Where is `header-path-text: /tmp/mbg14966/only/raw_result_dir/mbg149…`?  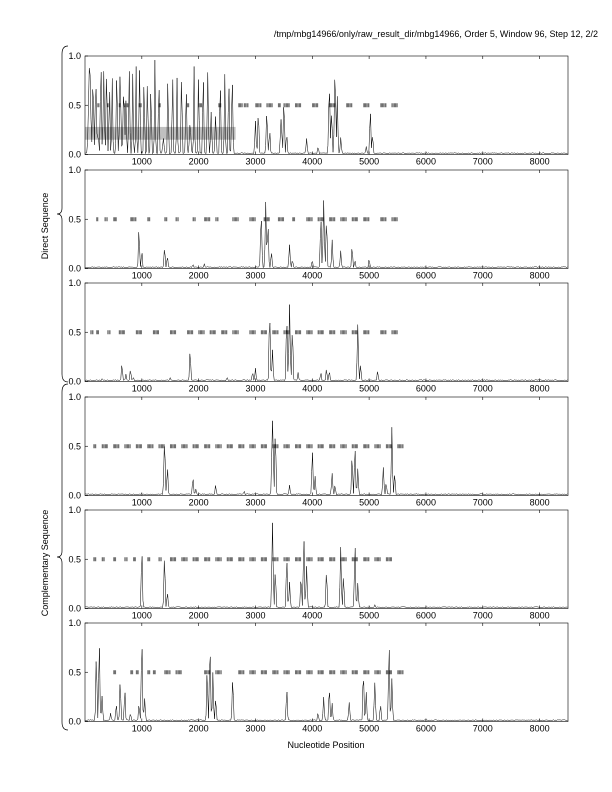
header-path-text: /tmp/mbg14966/only/raw_result_dir/mbg149… is located at coordinates (436, 34).